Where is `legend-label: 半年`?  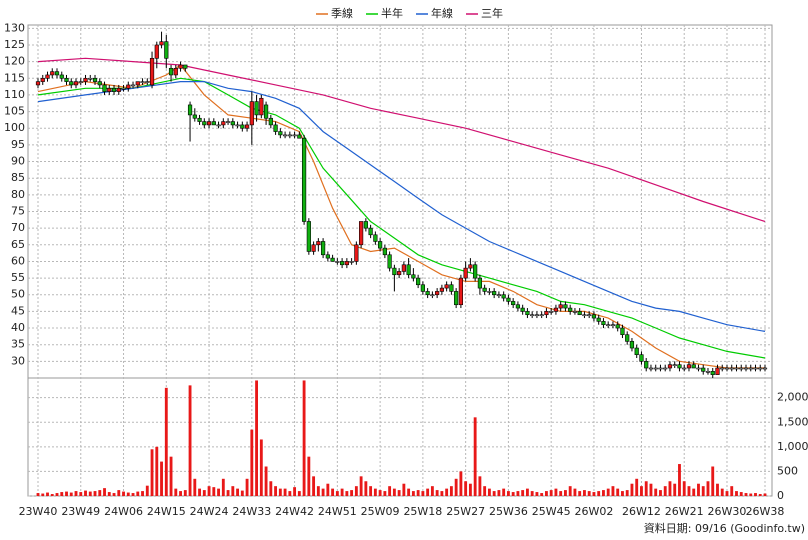
legend-label: 半年 is located at coordinates (392, 13).